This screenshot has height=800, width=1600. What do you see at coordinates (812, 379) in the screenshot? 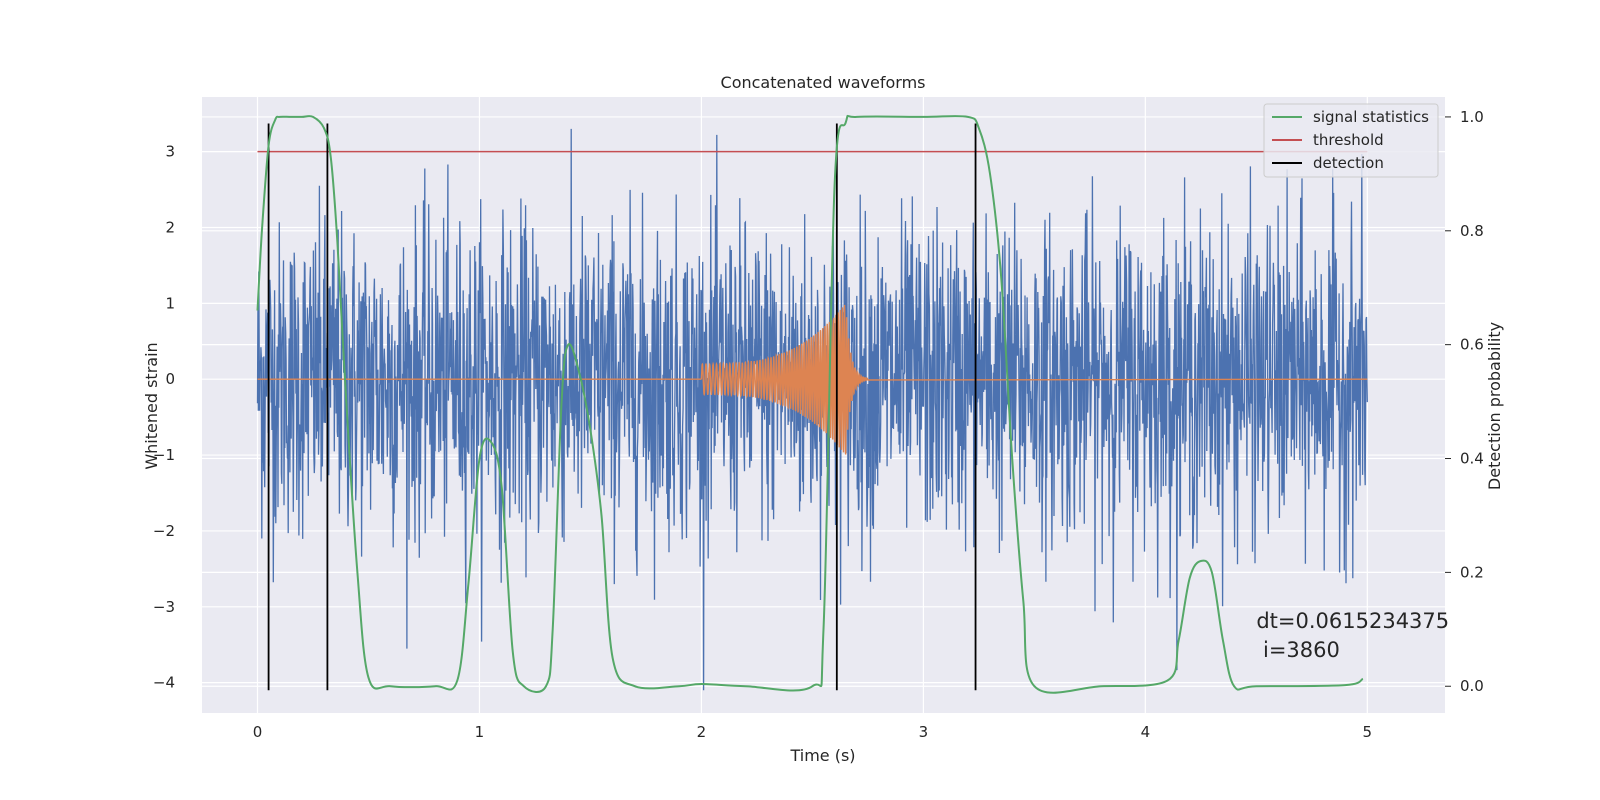
I see `series-injected-signal` at bounding box center [812, 379].